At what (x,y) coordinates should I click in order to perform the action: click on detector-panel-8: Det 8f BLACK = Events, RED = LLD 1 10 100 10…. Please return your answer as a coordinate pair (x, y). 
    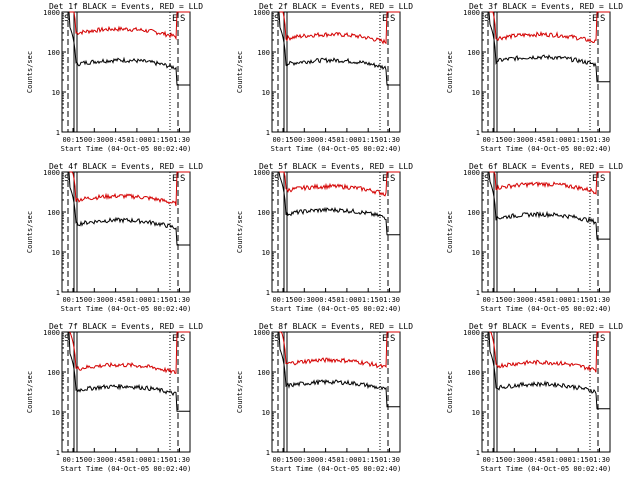
    Looking at the image, I should click on (324, 397).